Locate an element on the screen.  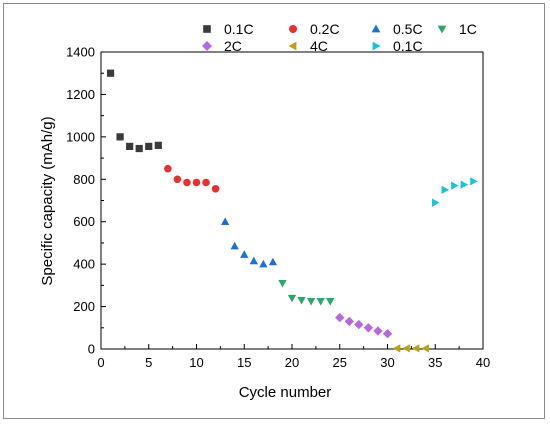
legend-label: 0.5C is located at coordinates (408, 29).